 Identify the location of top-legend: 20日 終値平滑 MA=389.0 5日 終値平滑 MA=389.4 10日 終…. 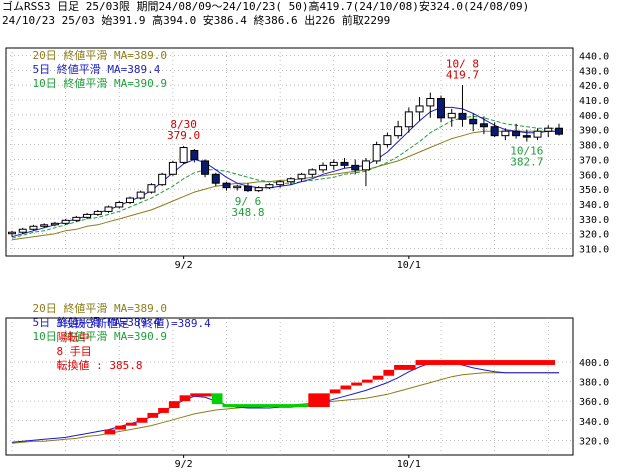
(86, 70).